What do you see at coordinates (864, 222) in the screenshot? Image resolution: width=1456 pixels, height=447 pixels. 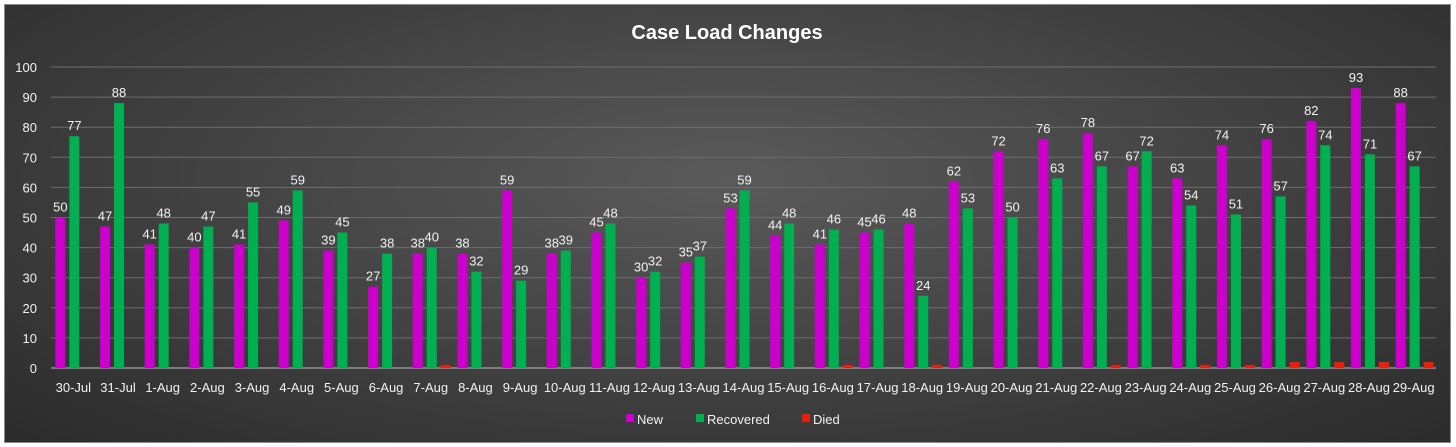 I see `data-label: 45` at bounding box center [864, 222].